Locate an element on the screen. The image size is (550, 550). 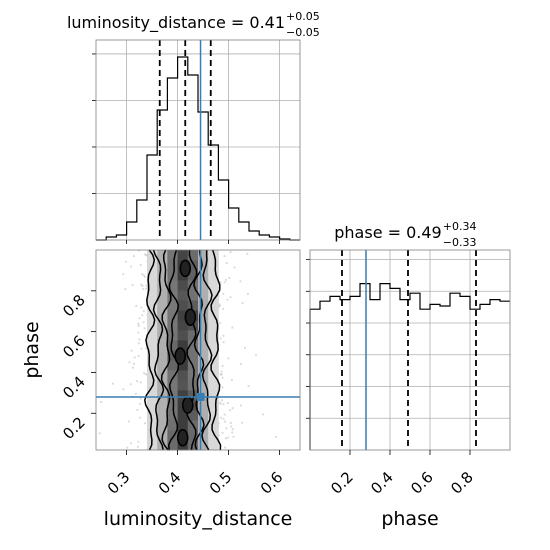
lum-marginal-title: luminosity_distance = 0.41 is located at coordinates (176, 23).